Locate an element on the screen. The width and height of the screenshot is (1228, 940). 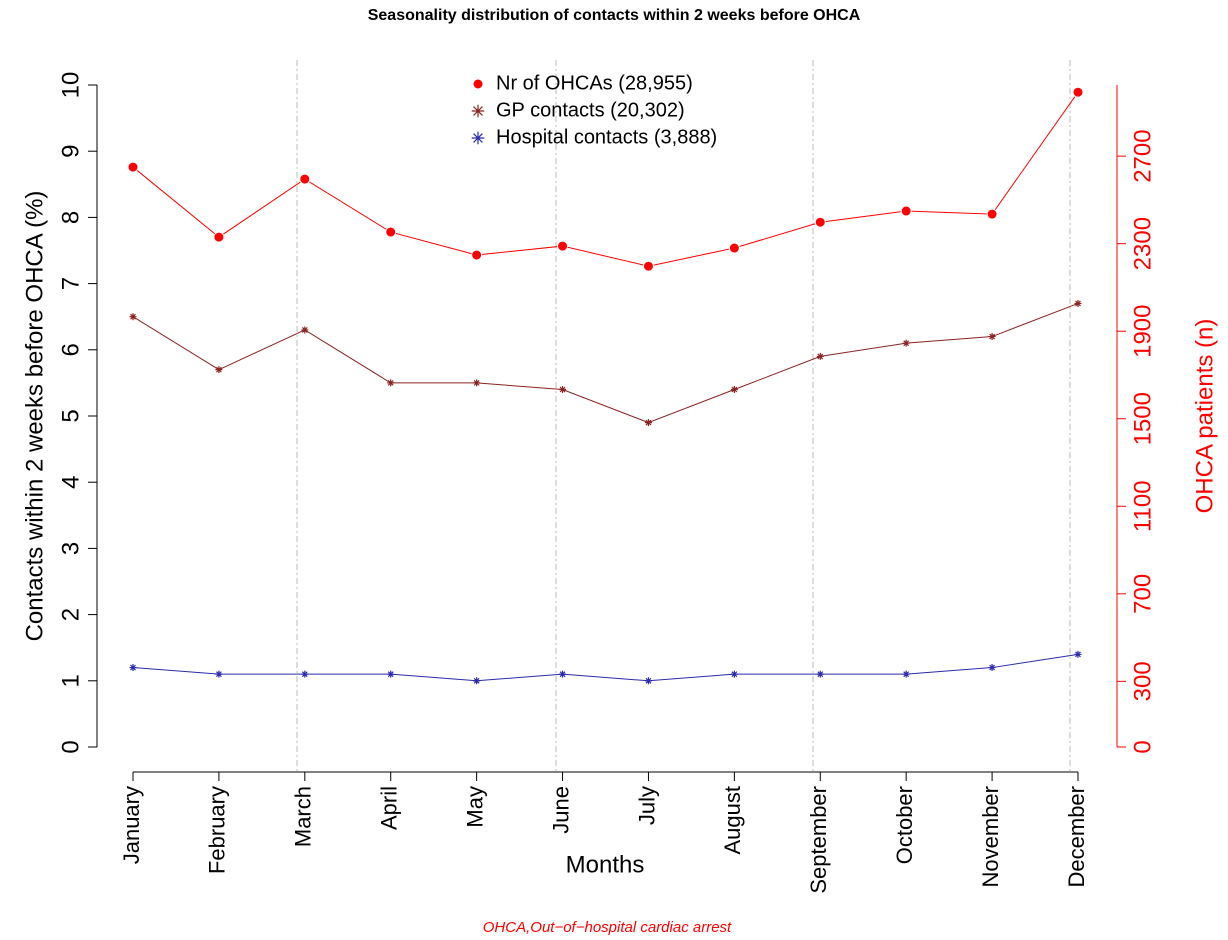
x-tick-label: November is located at coordinates (990, 836).